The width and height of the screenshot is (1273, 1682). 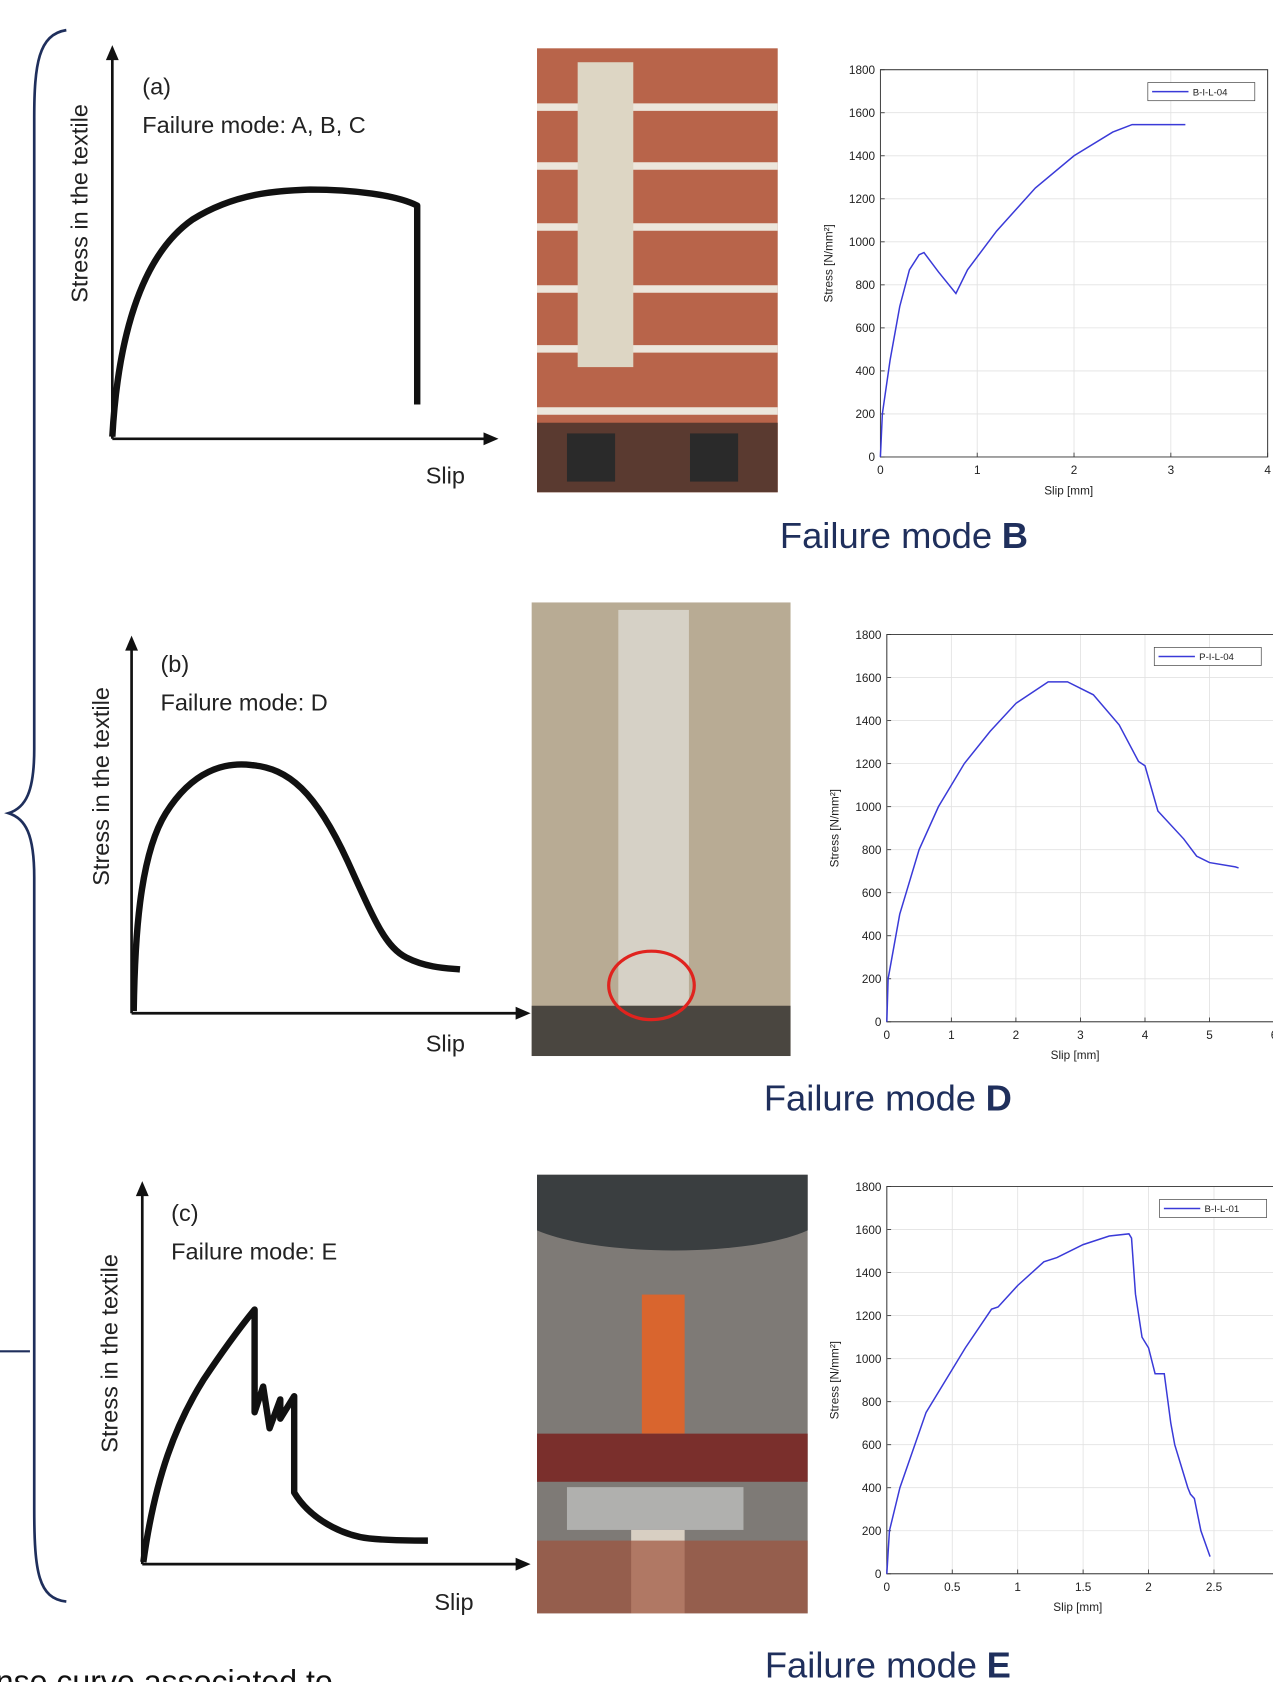 I want to click on x-tick-label: 1.5, so click(x=1083, y=1587).